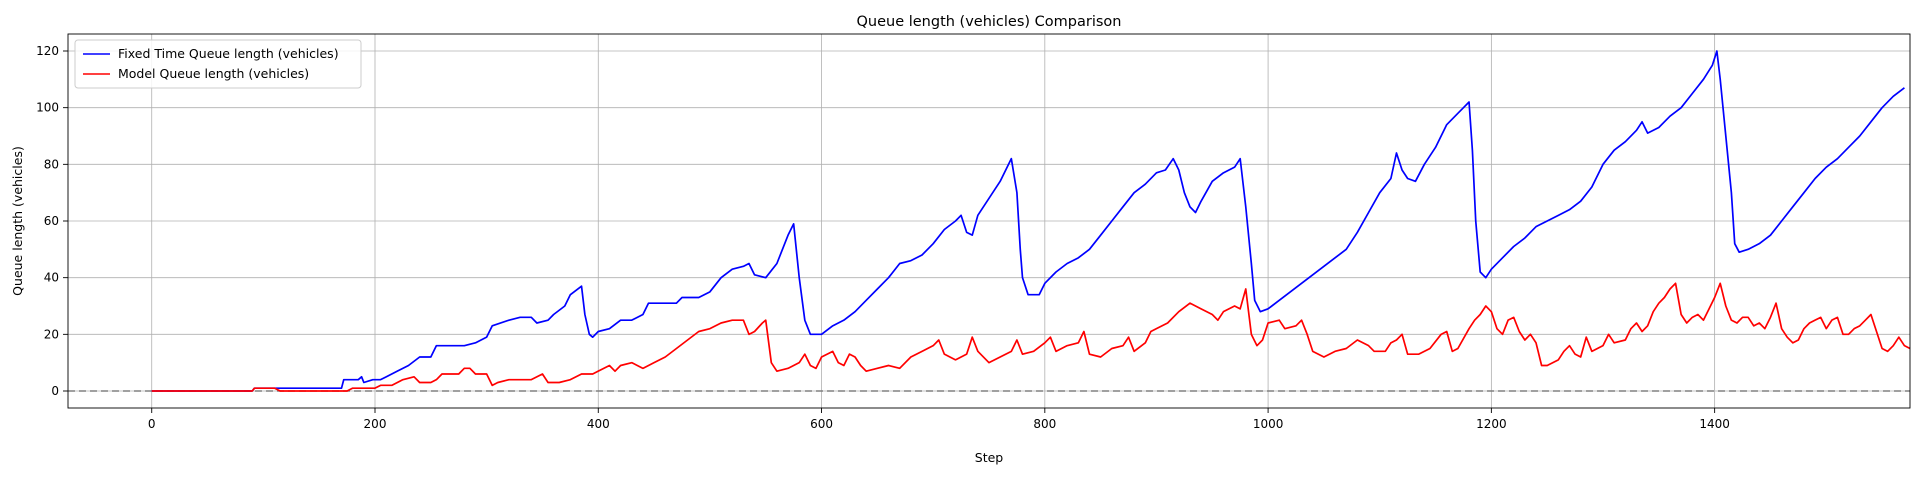 This screenshot has height=480, width=1920. I want to click on legend-box, so click(218, 64).